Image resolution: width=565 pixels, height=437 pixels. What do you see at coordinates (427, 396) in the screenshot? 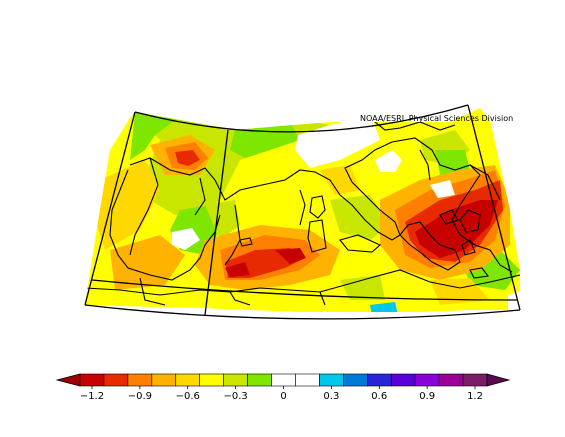
I see `colorbar-tick-label: 0.9` at bounding box center [427, 396].